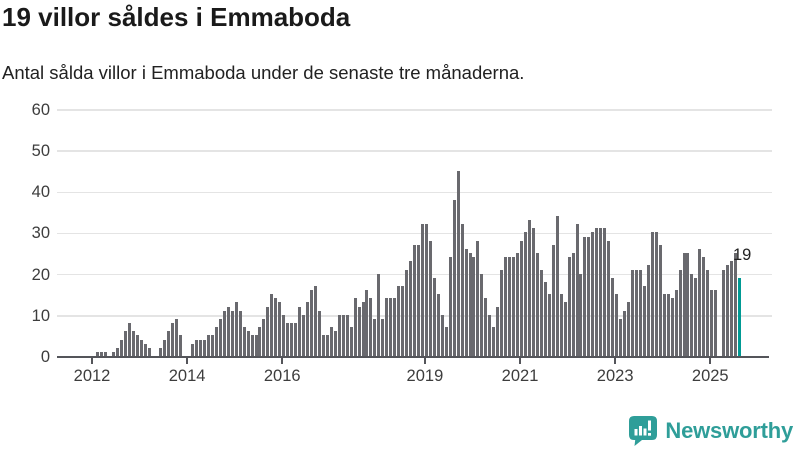 This screenshot has width=800, height=450. Describe the element at coordinates (40, 274) in the screenshot. I see `y-axis-label: 20` at that location.